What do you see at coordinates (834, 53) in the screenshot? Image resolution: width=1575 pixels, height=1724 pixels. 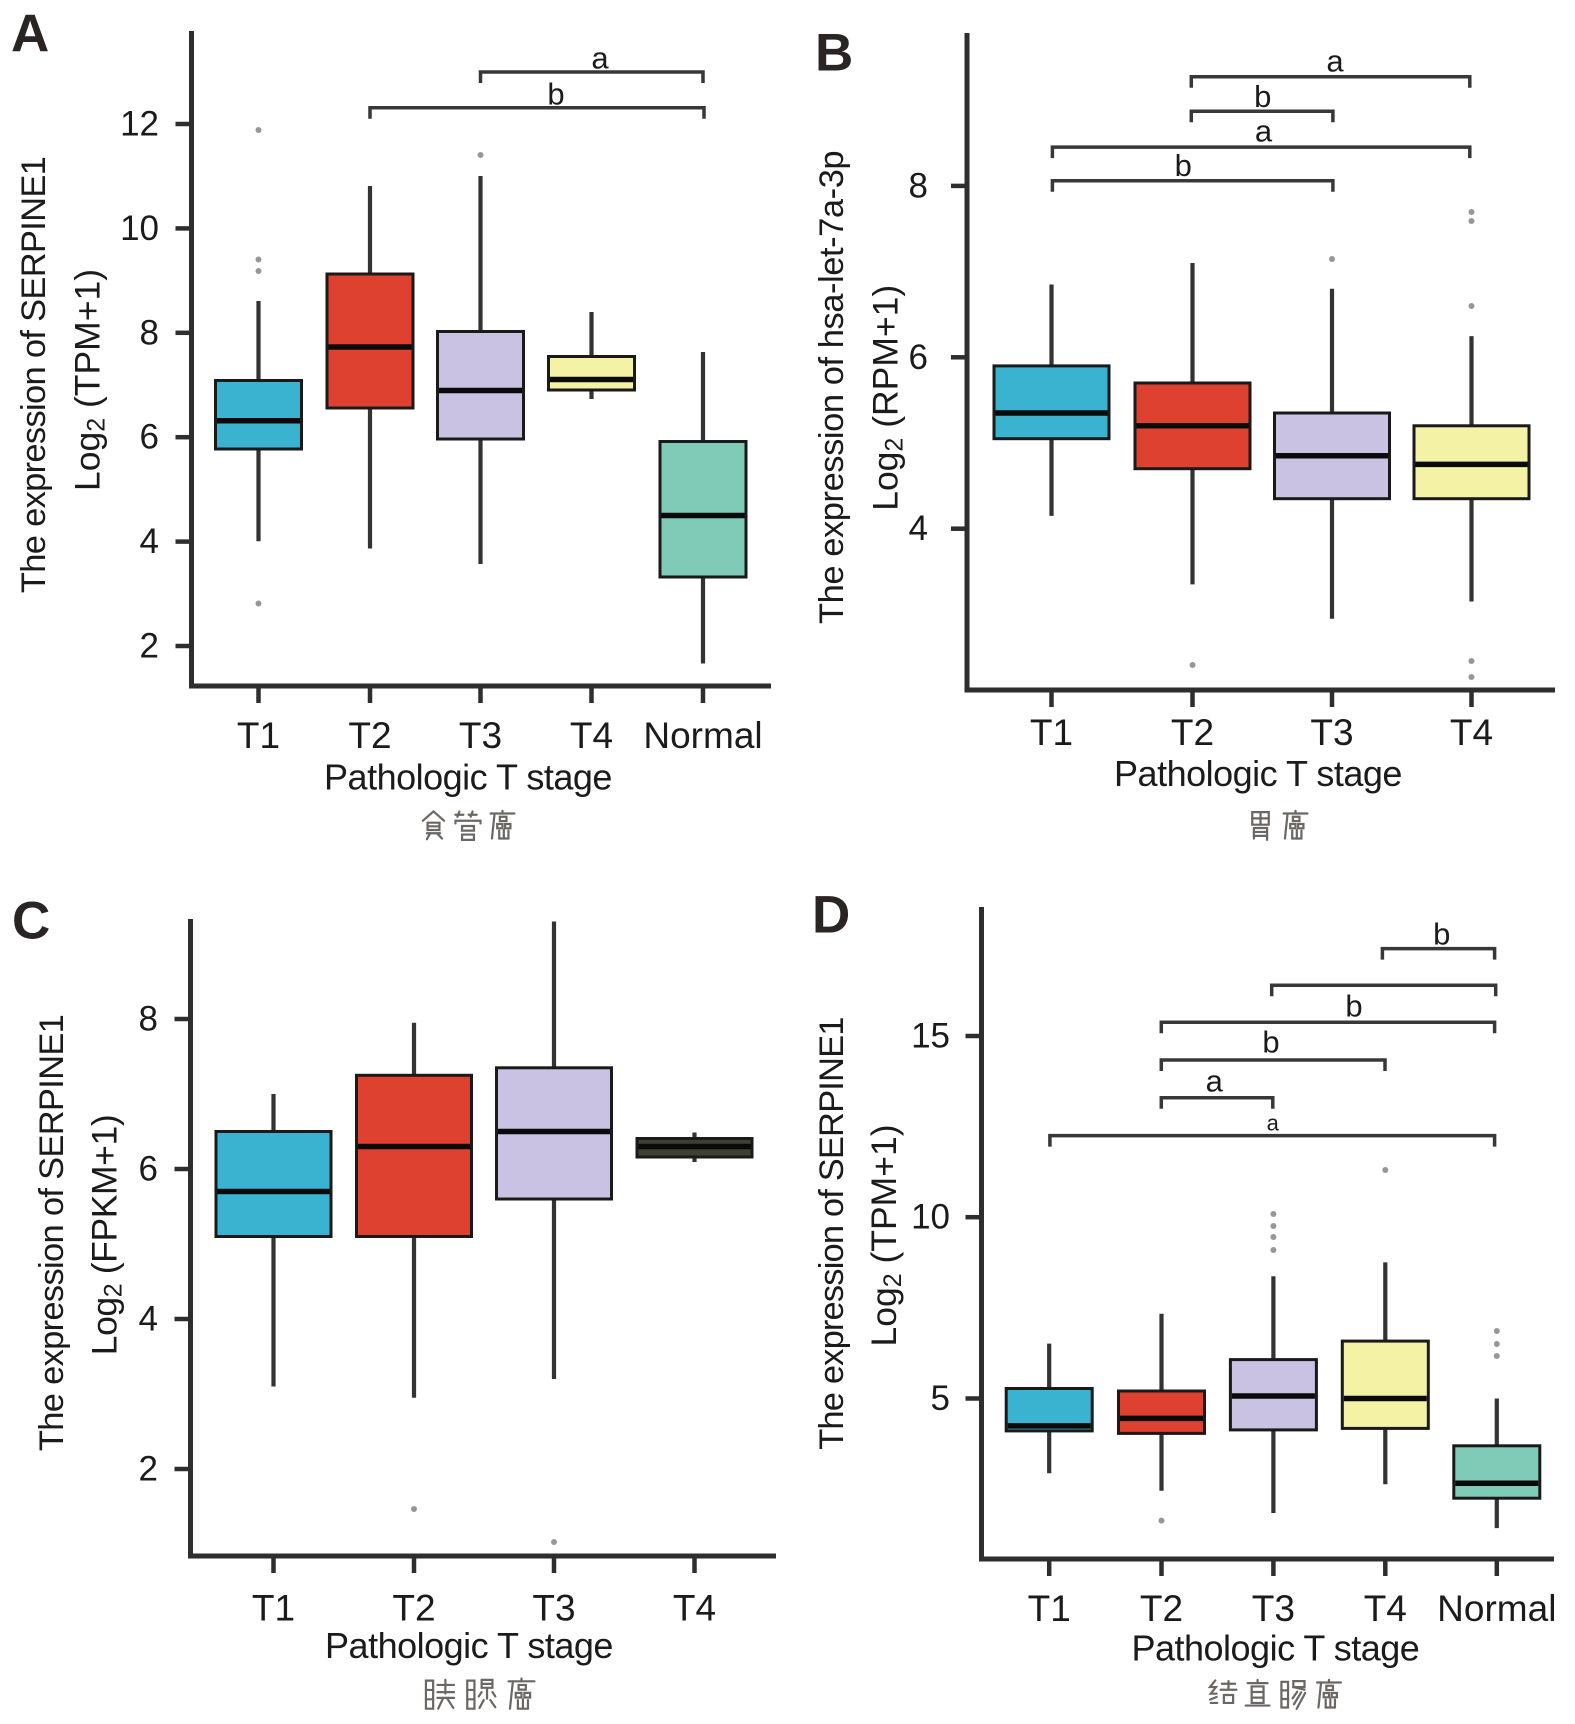 I see `svg-text: B` at bounding box center [834, 53].